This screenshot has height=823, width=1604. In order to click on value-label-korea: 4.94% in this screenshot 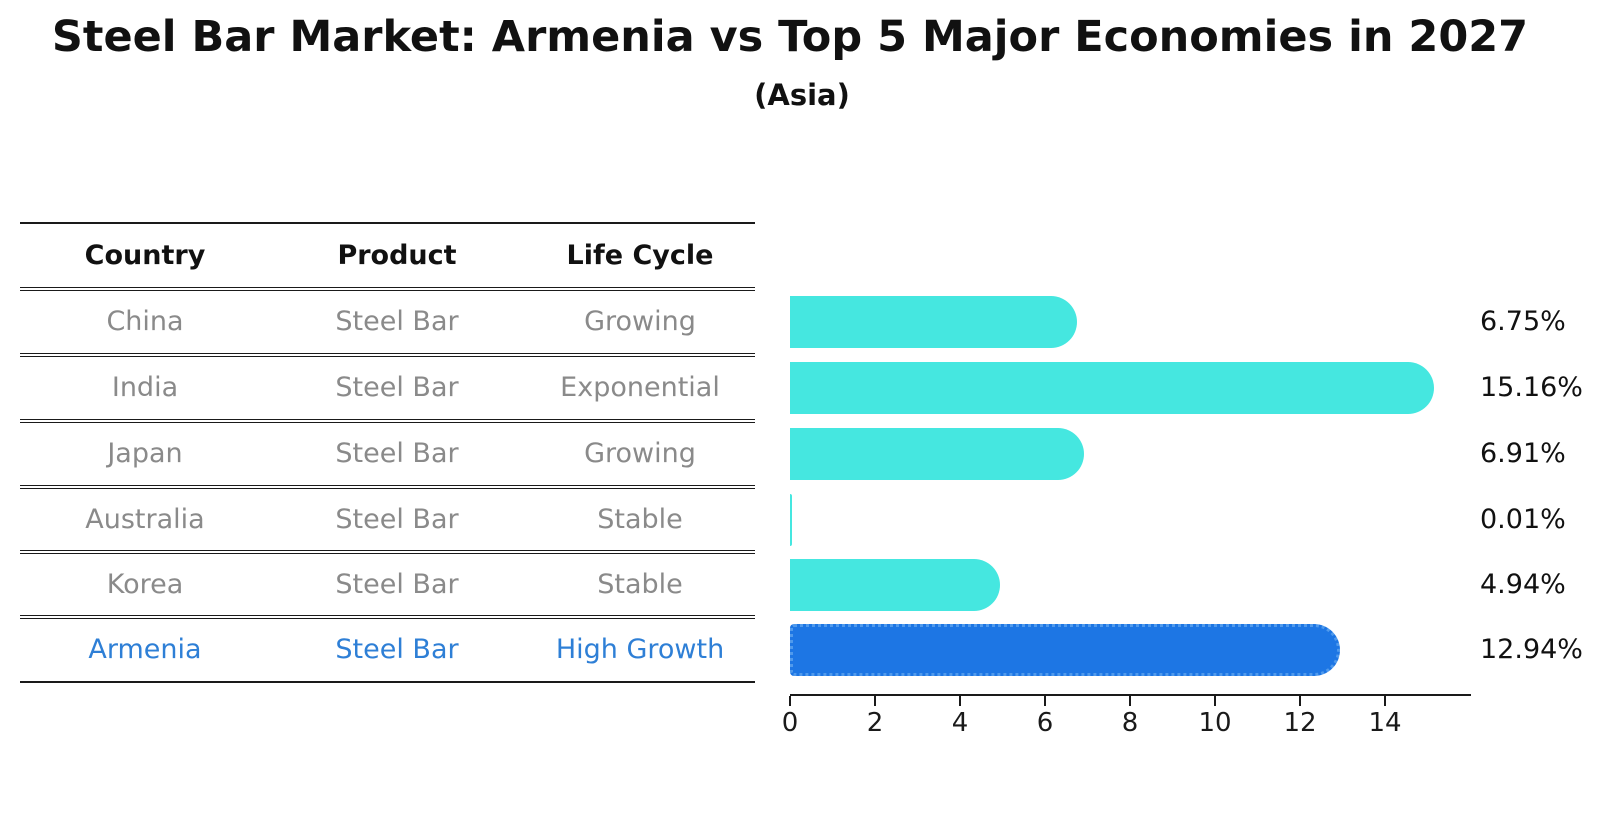, I will do `click(1523, 584)`.